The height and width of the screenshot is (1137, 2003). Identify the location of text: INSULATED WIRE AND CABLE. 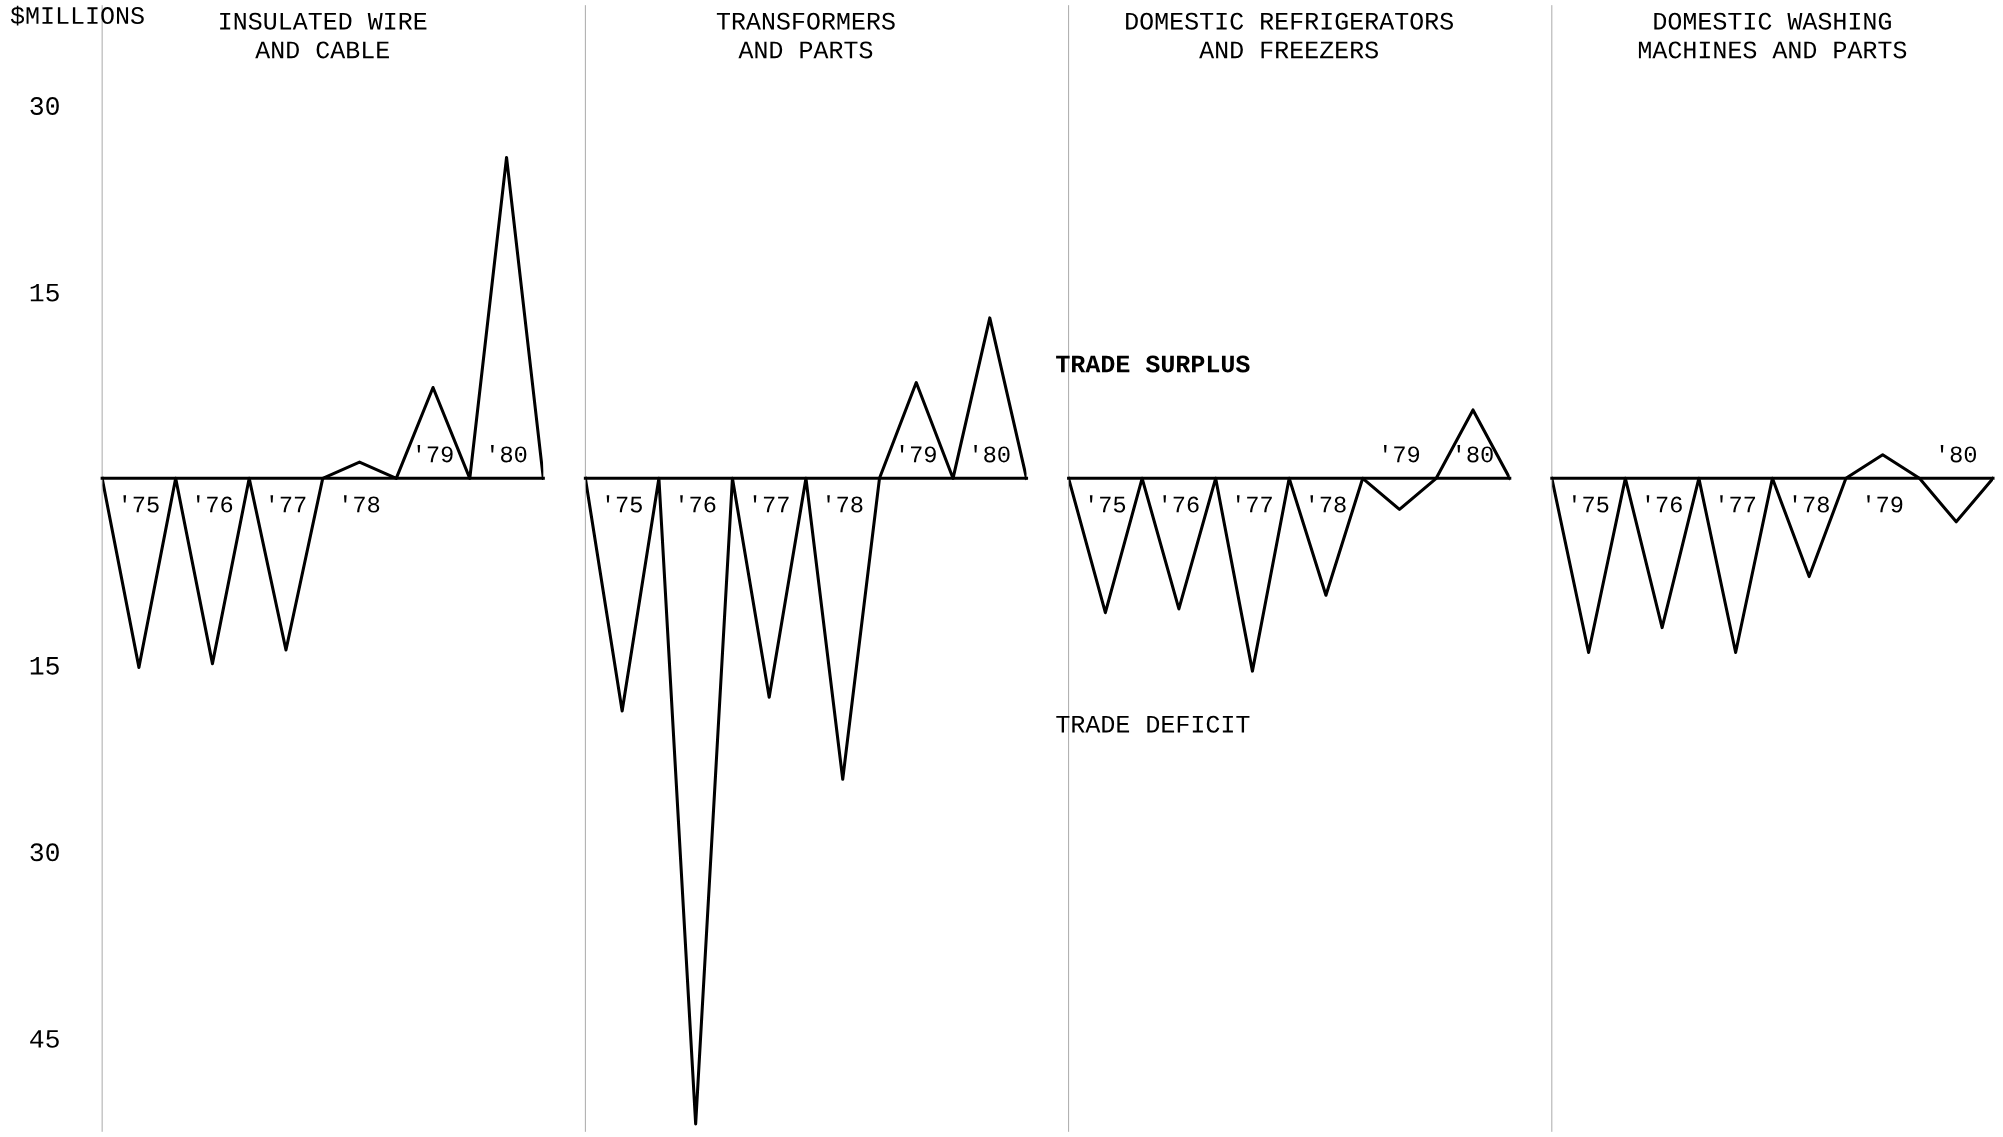
(323, 35).